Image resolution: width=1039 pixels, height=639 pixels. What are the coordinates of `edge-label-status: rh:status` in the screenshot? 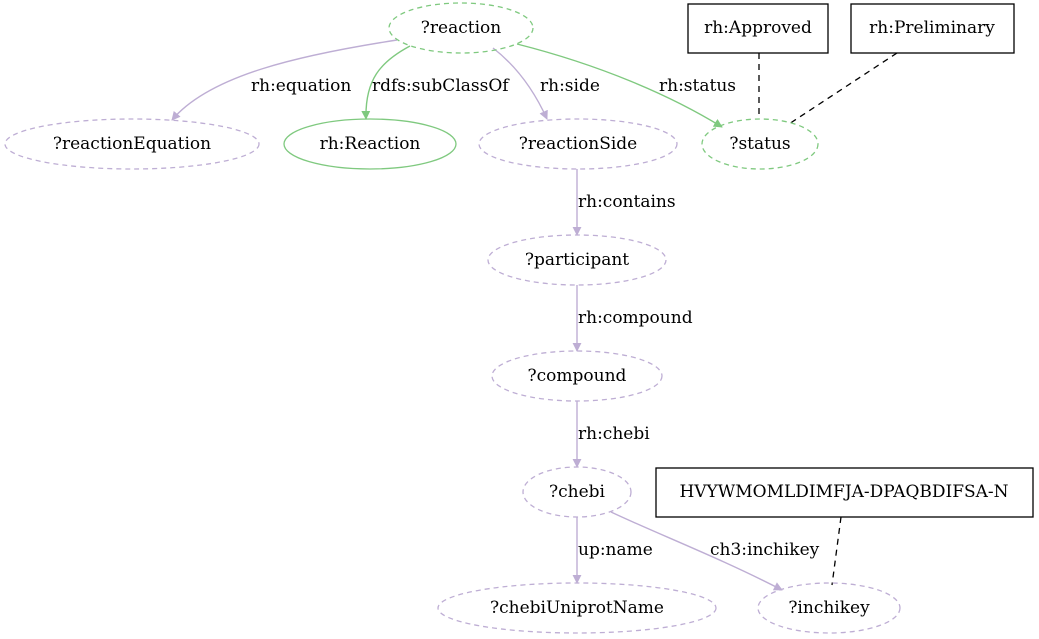 It's located at (697, 86).